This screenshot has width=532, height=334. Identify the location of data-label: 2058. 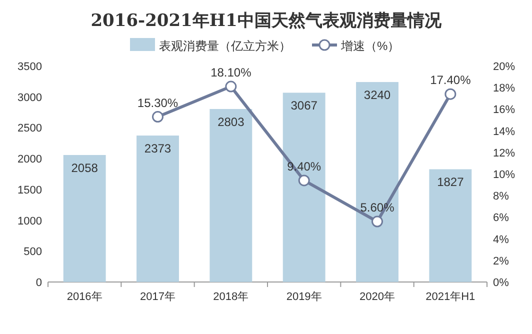
(84, 167).